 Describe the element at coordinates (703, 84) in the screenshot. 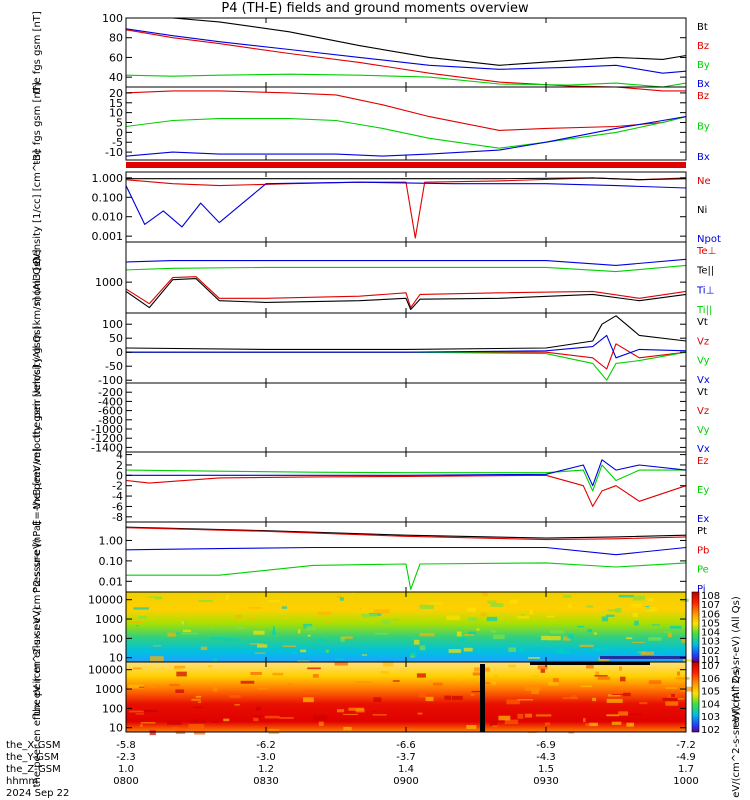

I see `legend-bx: Bx` at that location.